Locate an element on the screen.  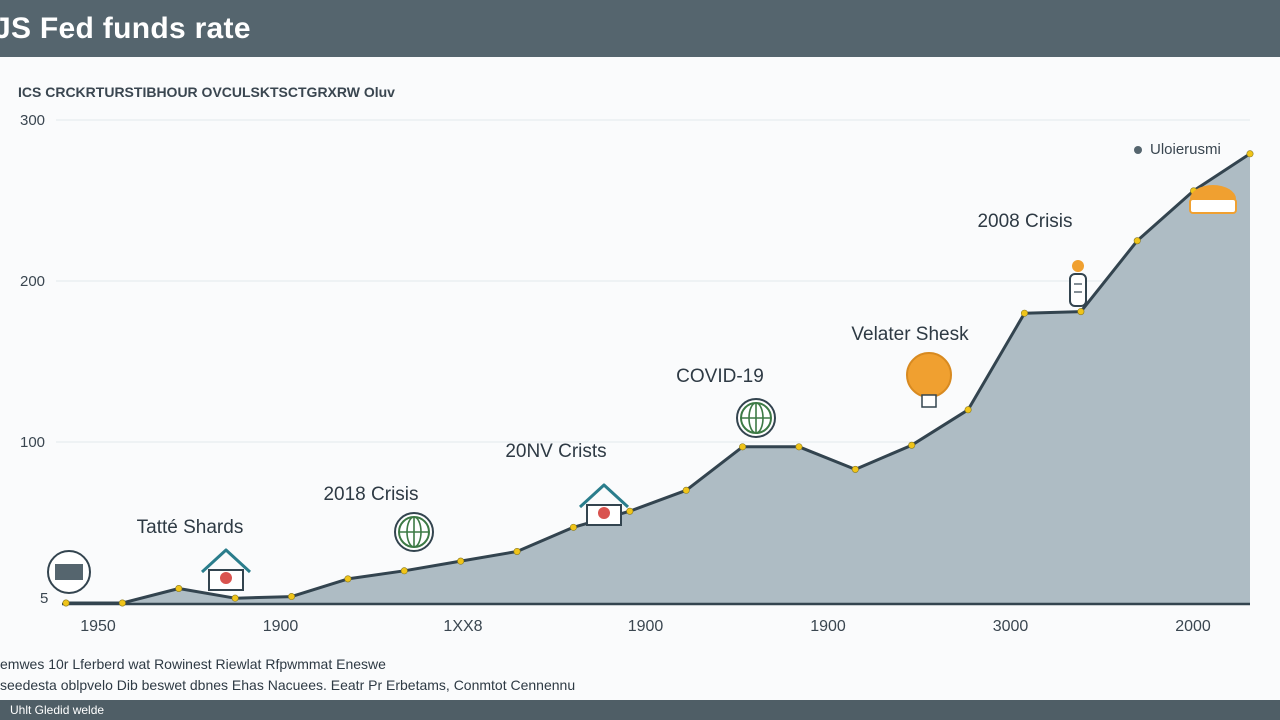
footer-bar: Uhlt Gledid welde is located at coordinates (640, 710).